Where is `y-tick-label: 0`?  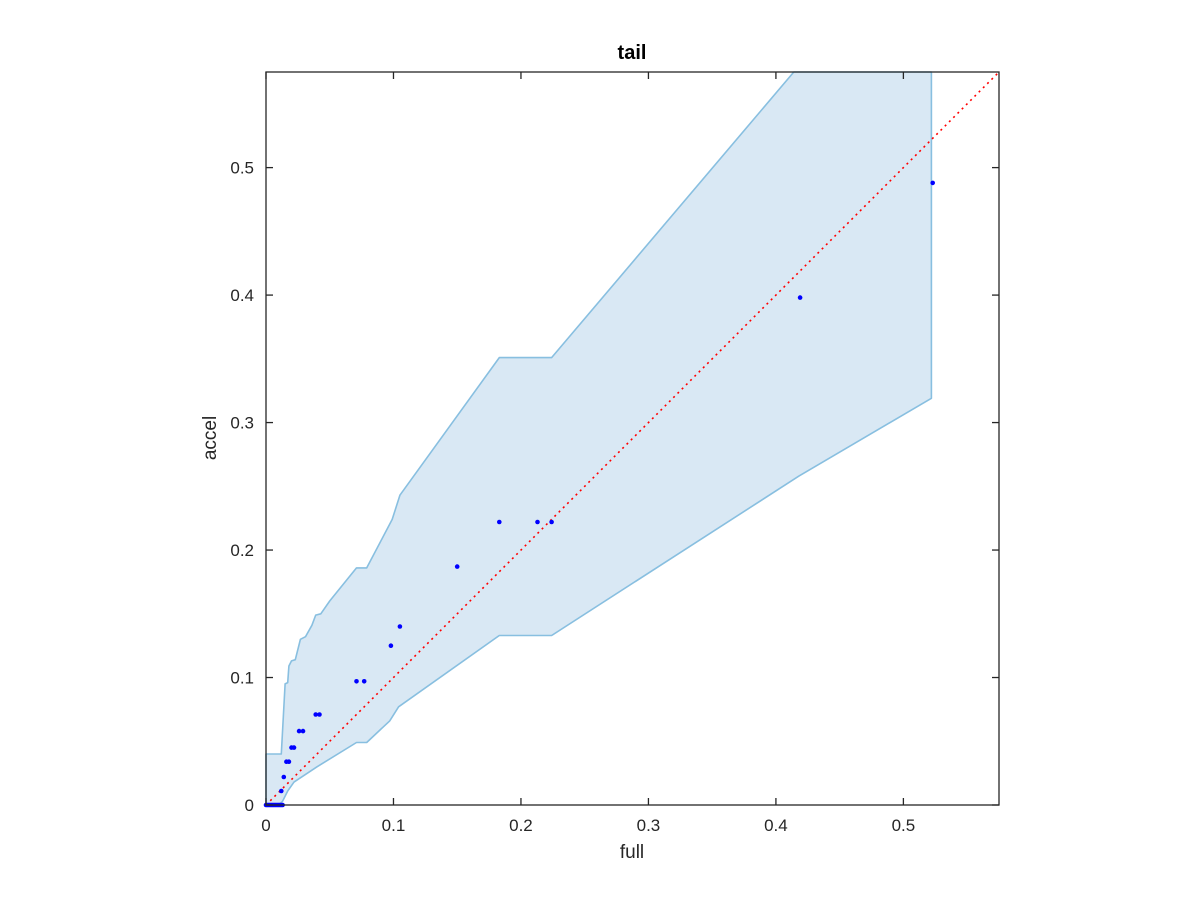 y-tick-label: 0 is located at coordinates (249, 805).